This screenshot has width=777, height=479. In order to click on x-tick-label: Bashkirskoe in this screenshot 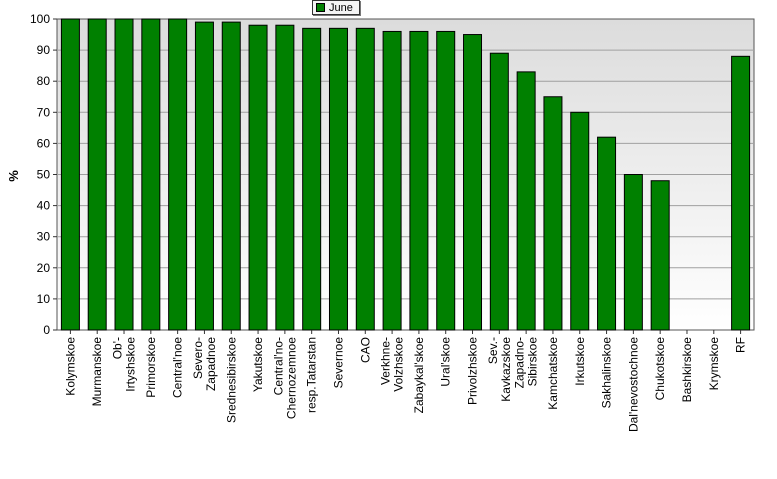, I will do `click(687, 370)`.